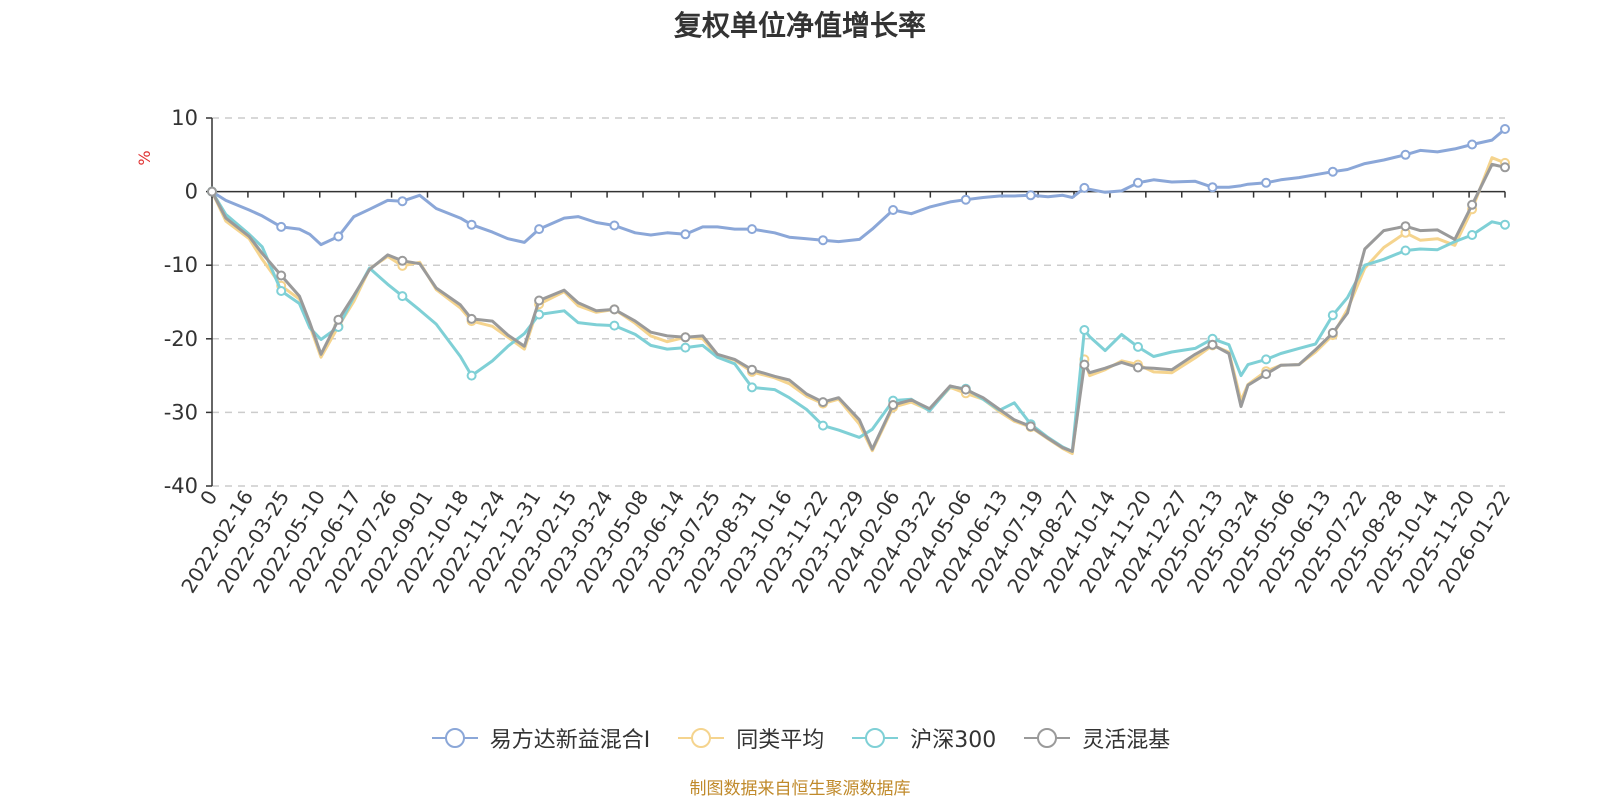 The height and width of the screenshot is (800, 1600). I want to click on legend-label: 易方达新益混合I, so click(570, 740).